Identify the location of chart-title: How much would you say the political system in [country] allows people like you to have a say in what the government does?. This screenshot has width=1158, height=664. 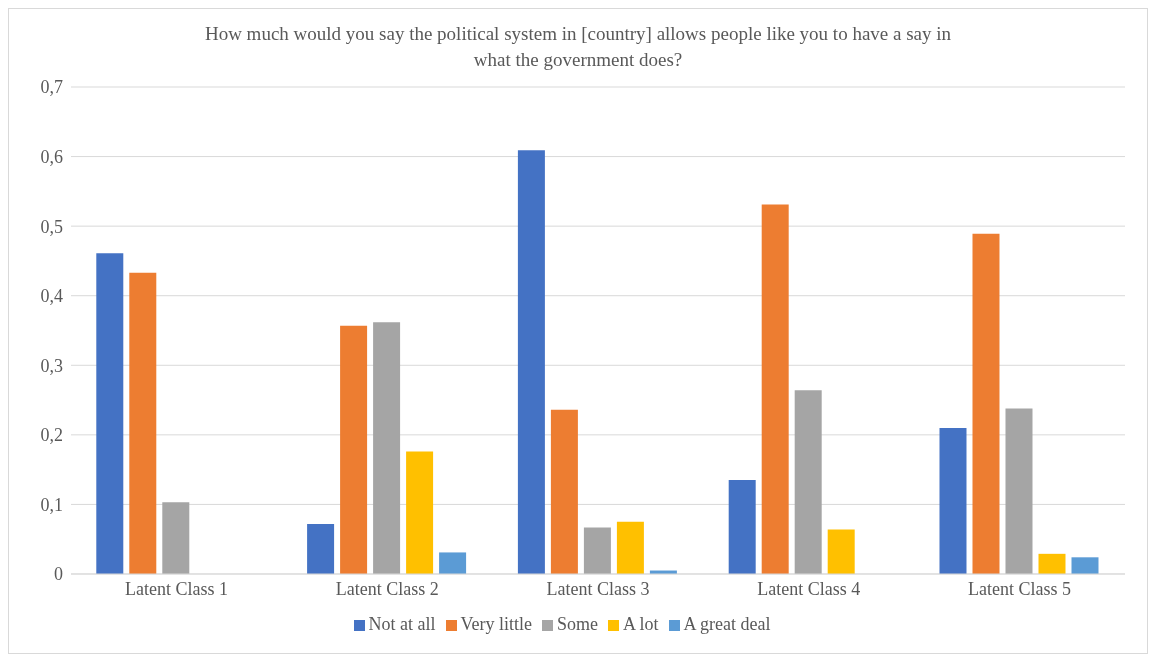
(578, 47).